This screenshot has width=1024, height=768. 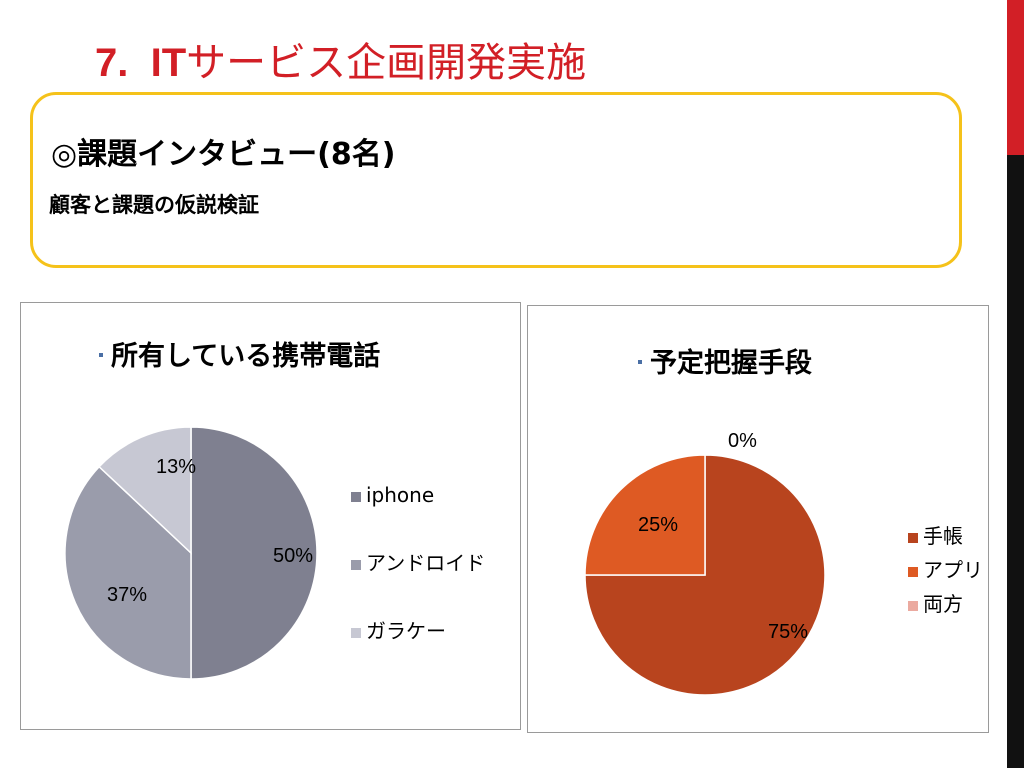 I want to click on data-label-1: 50%, so click(x=293, y=556).